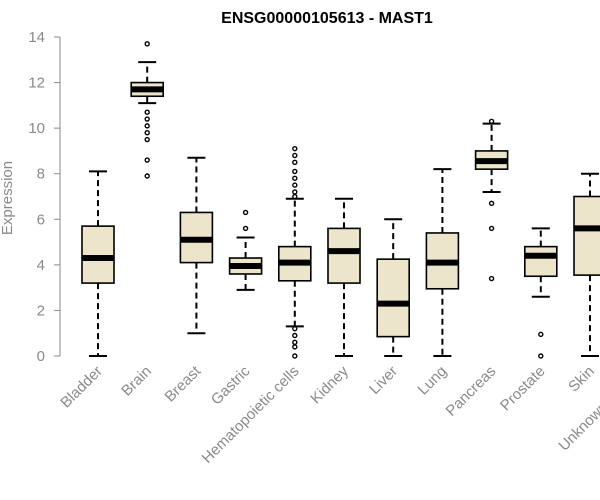  What do you see at coordinates (136, 381) in the screenshot?
I see `x-tick-label: Brain` at bounding box center [136, 381].